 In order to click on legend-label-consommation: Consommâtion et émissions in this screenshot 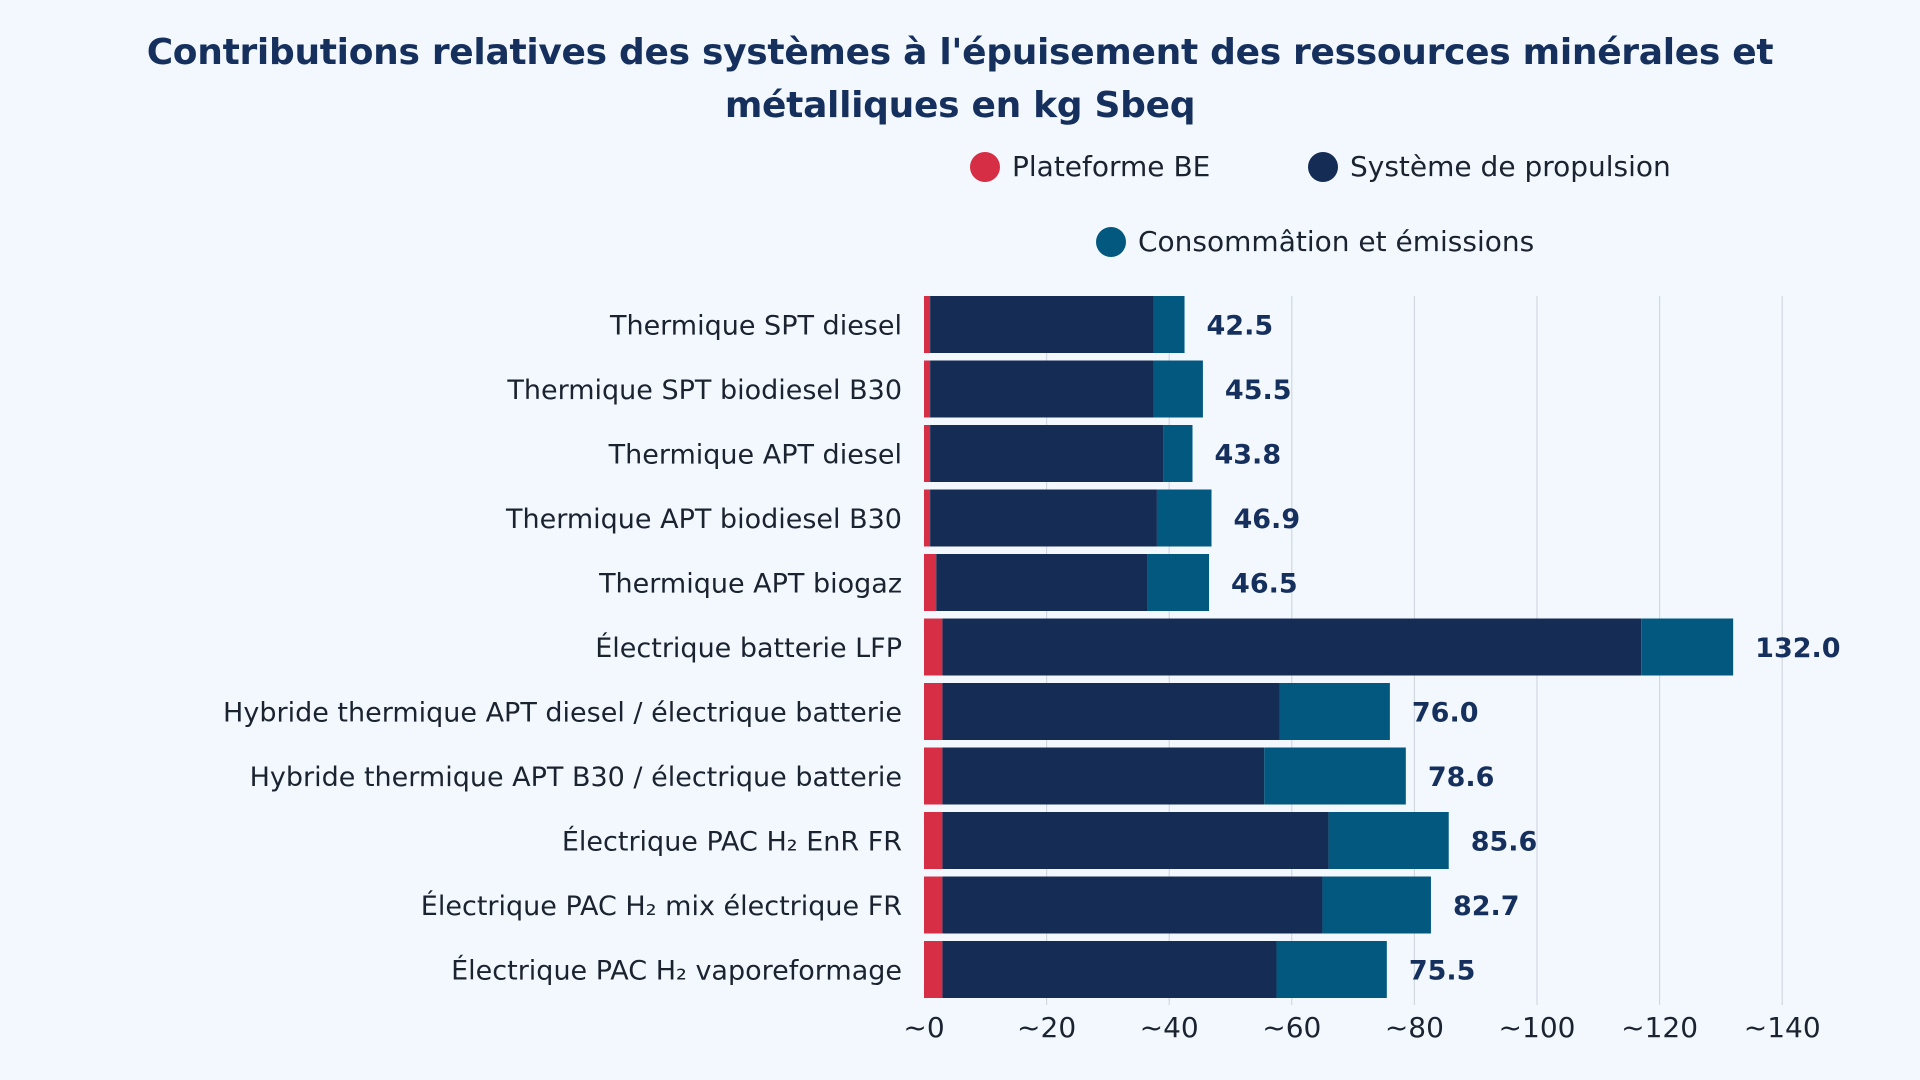, I will do `click(1336, 241)`.